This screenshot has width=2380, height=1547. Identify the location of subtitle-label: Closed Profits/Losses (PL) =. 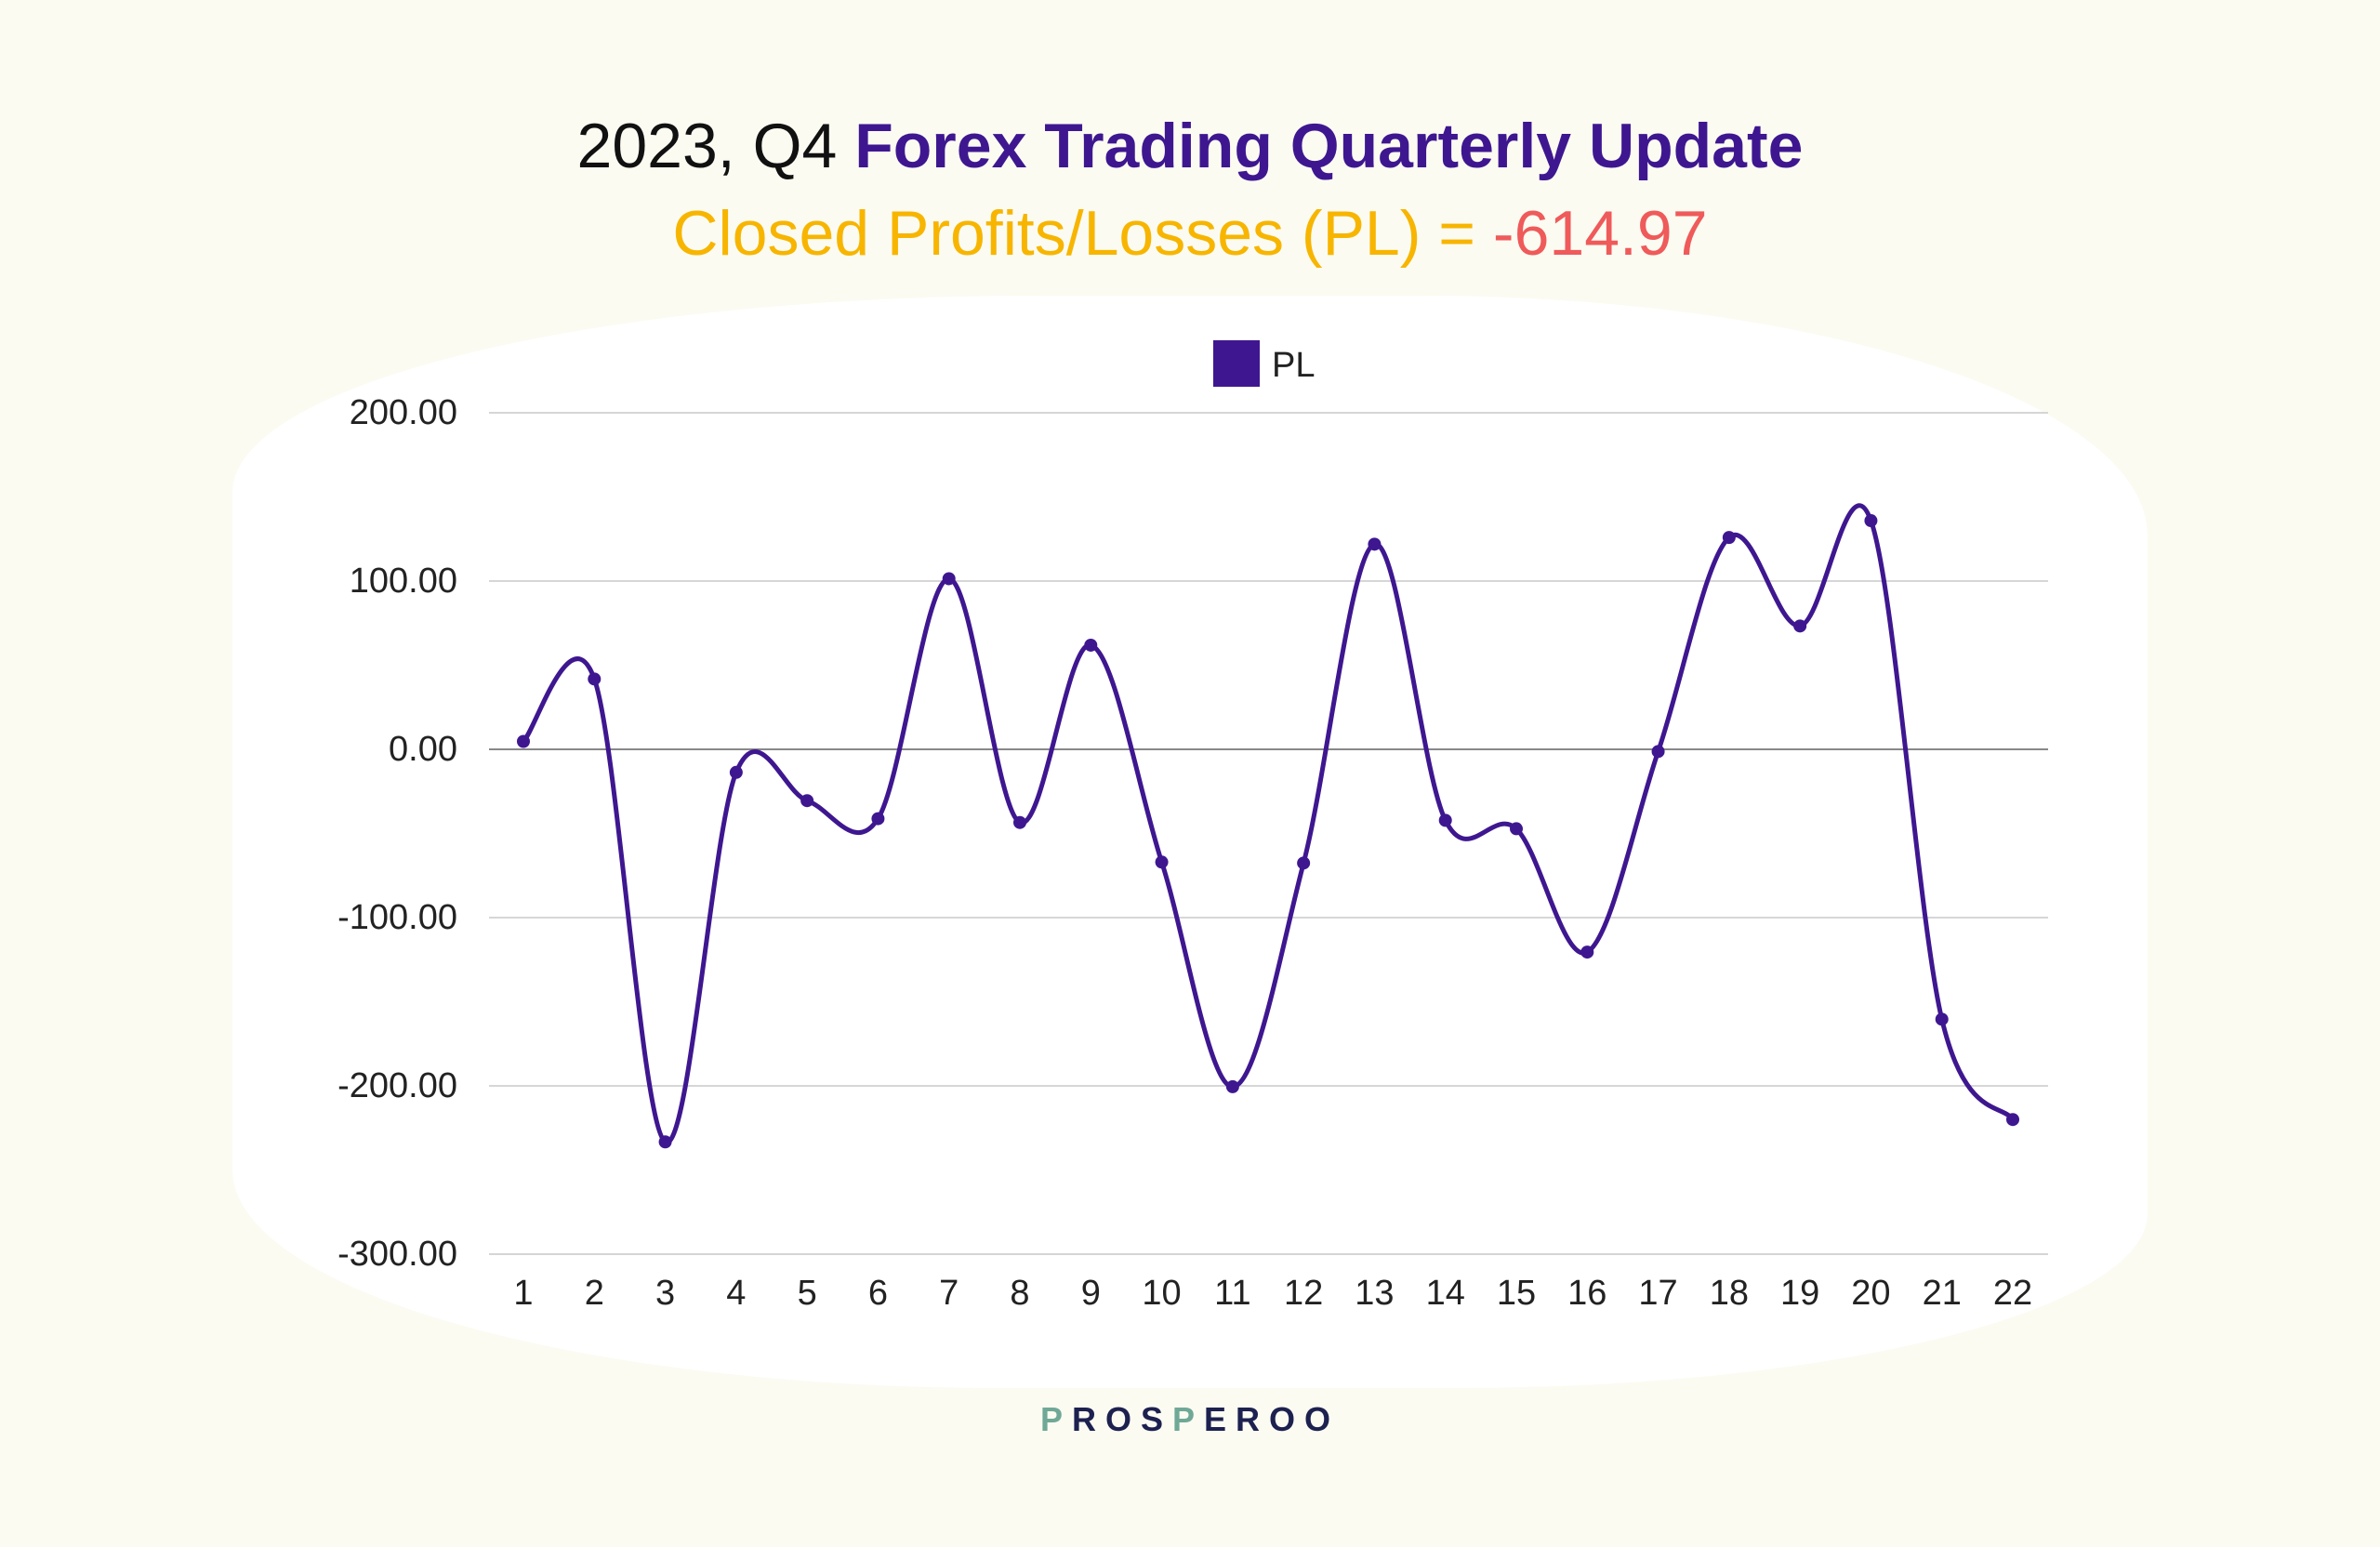
(1074, 233).